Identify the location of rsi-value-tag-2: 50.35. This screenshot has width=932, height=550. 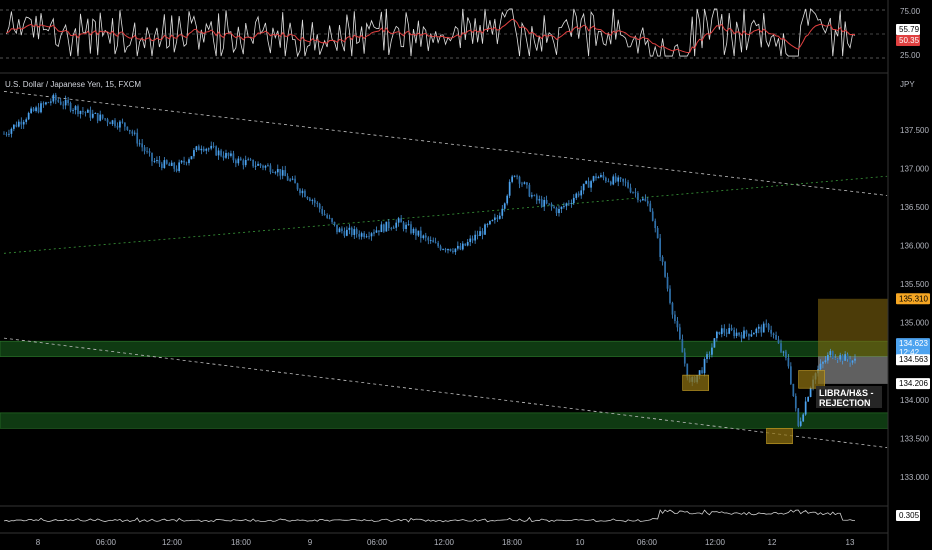
(908, 40).